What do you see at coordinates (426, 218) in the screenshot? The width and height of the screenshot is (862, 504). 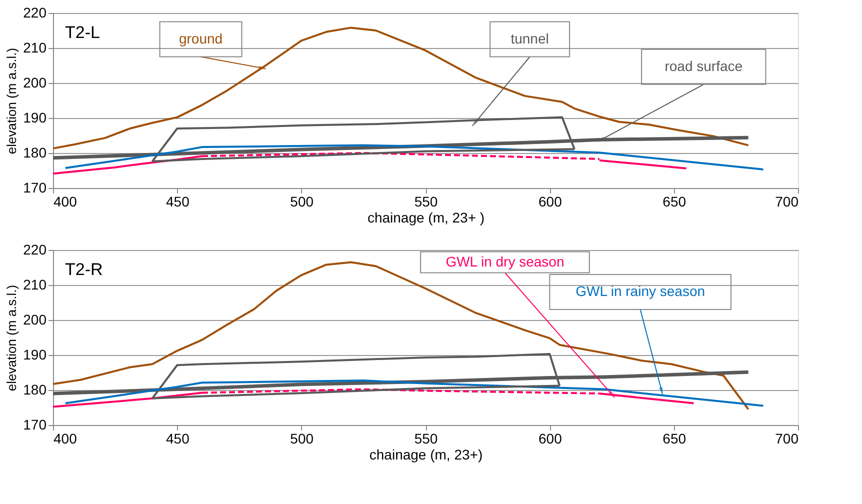 I see `x-axis-title: chainage (m, 23+ )` at bounding box center [426, 218].